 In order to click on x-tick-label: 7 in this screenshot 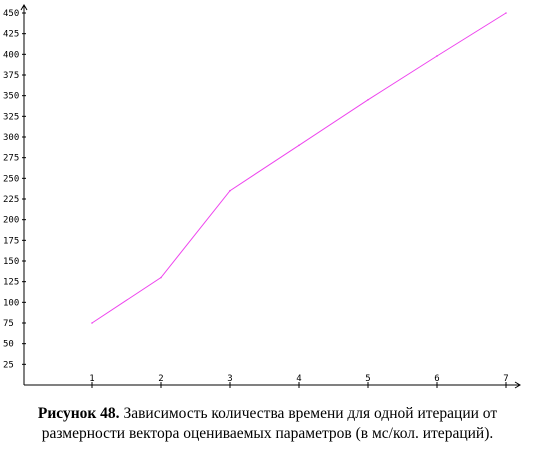, I will do `click(505, 379)`.